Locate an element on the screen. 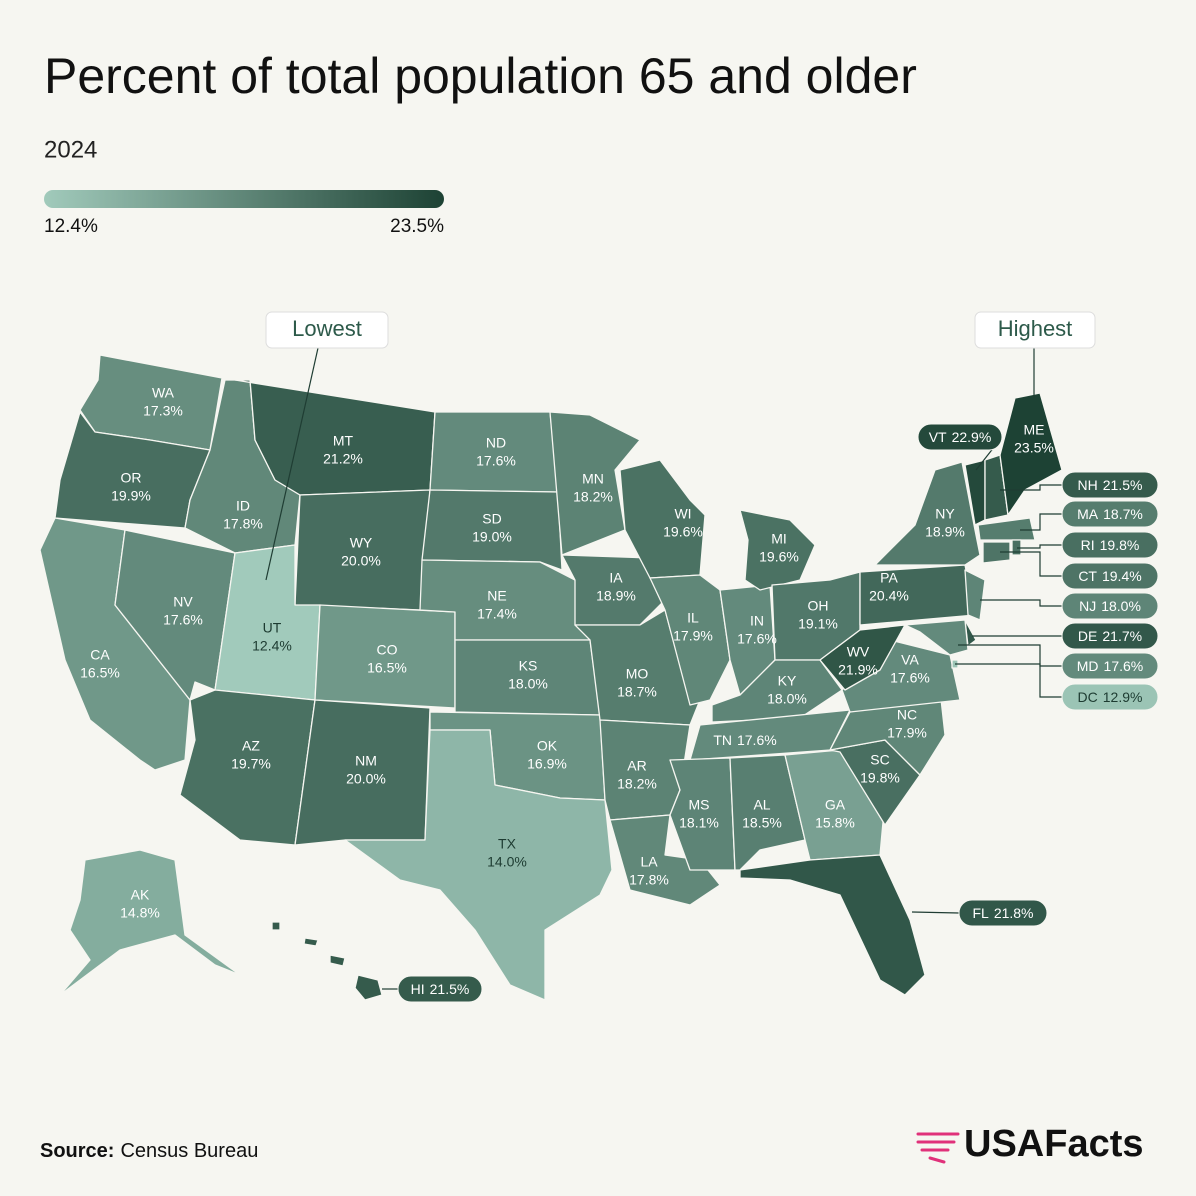 This screenshot has height=1196, width=1196. state-value: 12.9% is located at coordinates (1123, 697).